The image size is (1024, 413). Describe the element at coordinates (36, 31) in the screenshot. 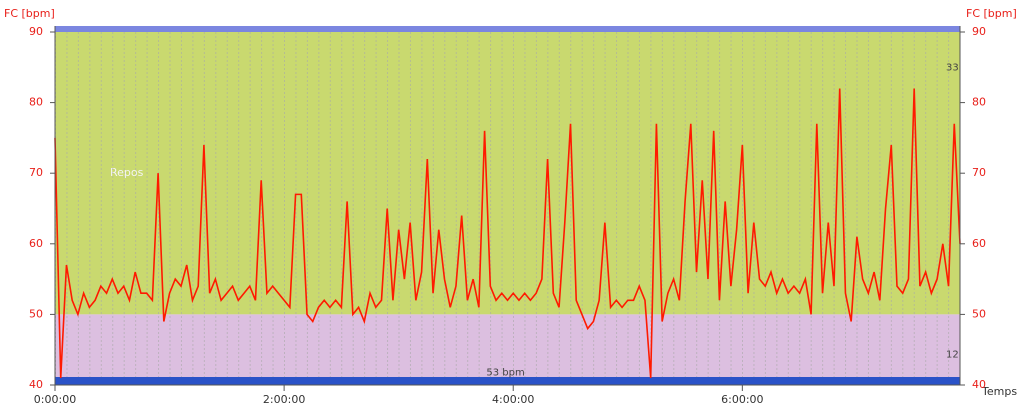

I see `y-tick-label: 90` at that location.